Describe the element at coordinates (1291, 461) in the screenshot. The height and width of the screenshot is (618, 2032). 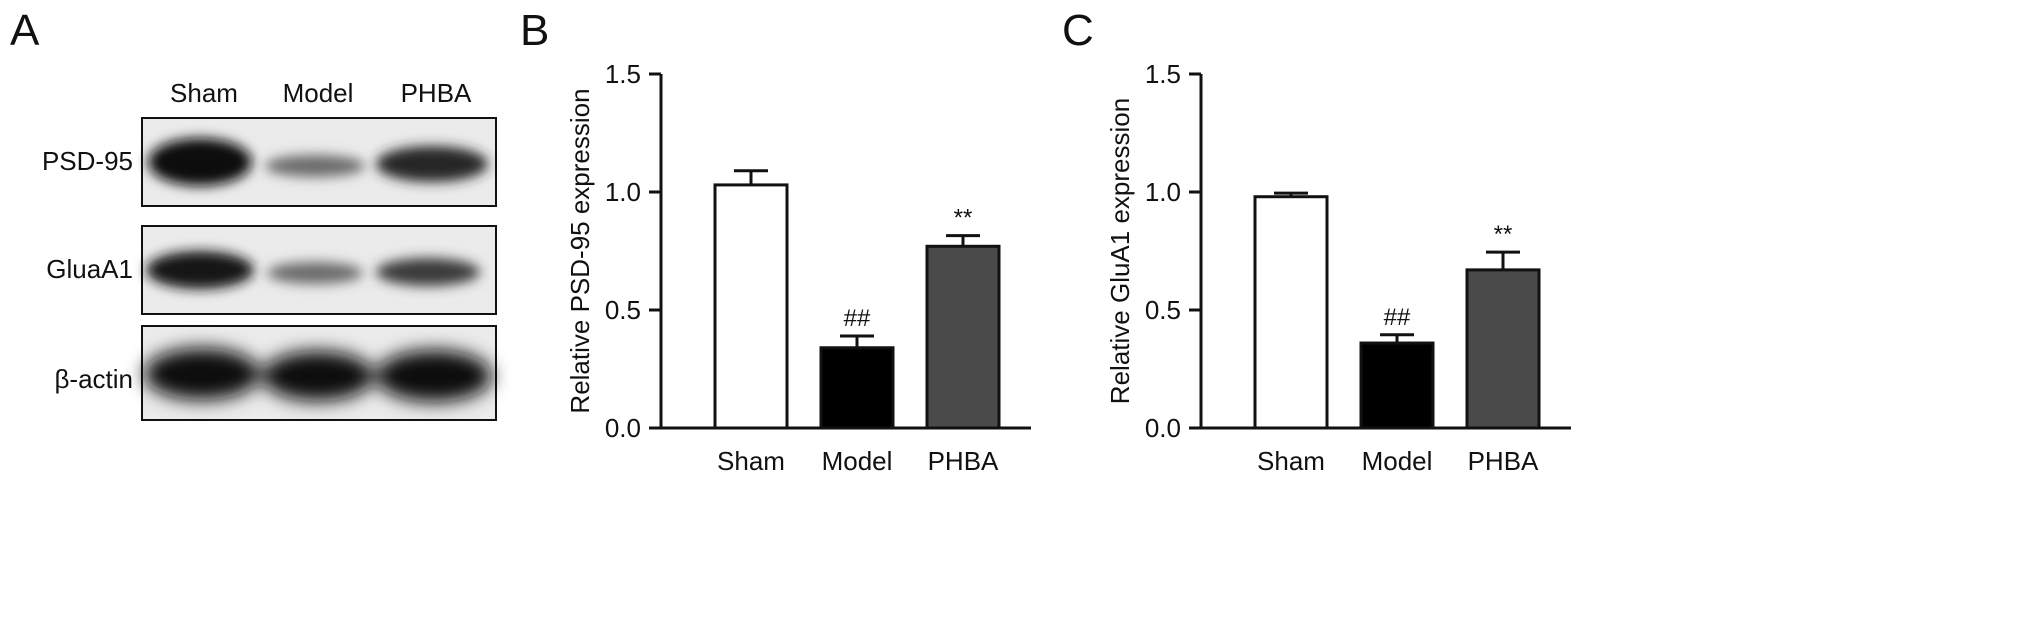
I see `glua1-x-tick-label-sham: Sham` at that location.